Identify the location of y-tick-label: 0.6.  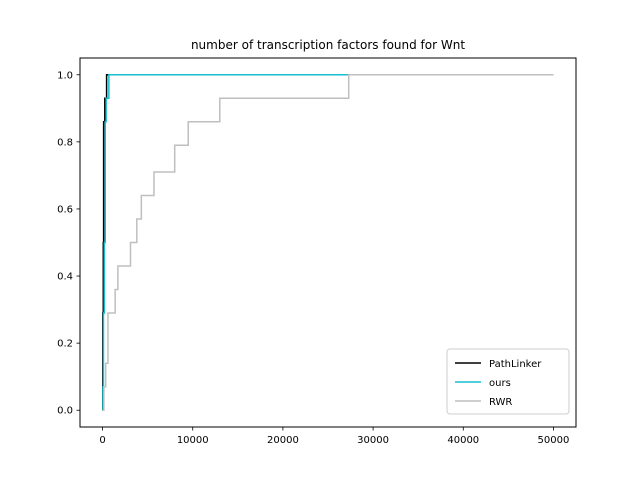
(65, 209).